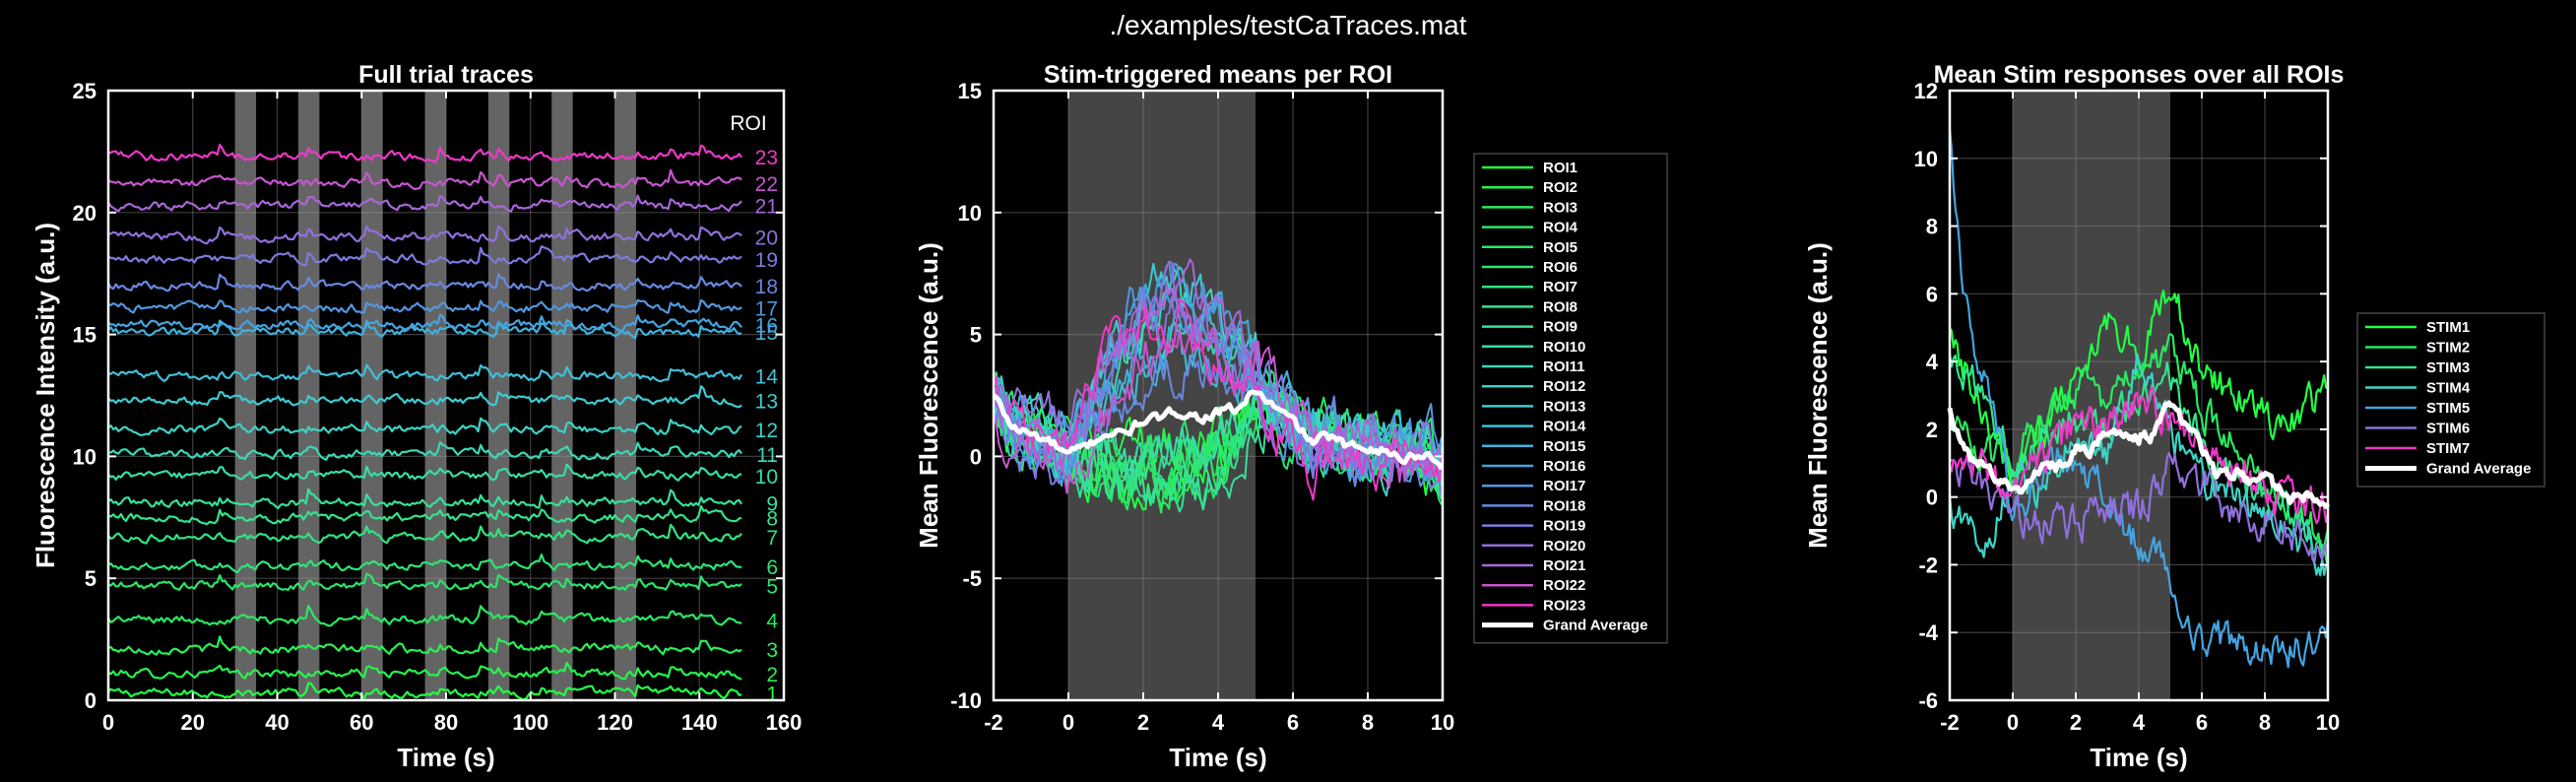 The height and width of the screenshot is (782, 2576). What do you see at coordinates (1564, 526) in the screenshot?
I see `legend-entry: ROI19` at bounding box center [1564, 526].